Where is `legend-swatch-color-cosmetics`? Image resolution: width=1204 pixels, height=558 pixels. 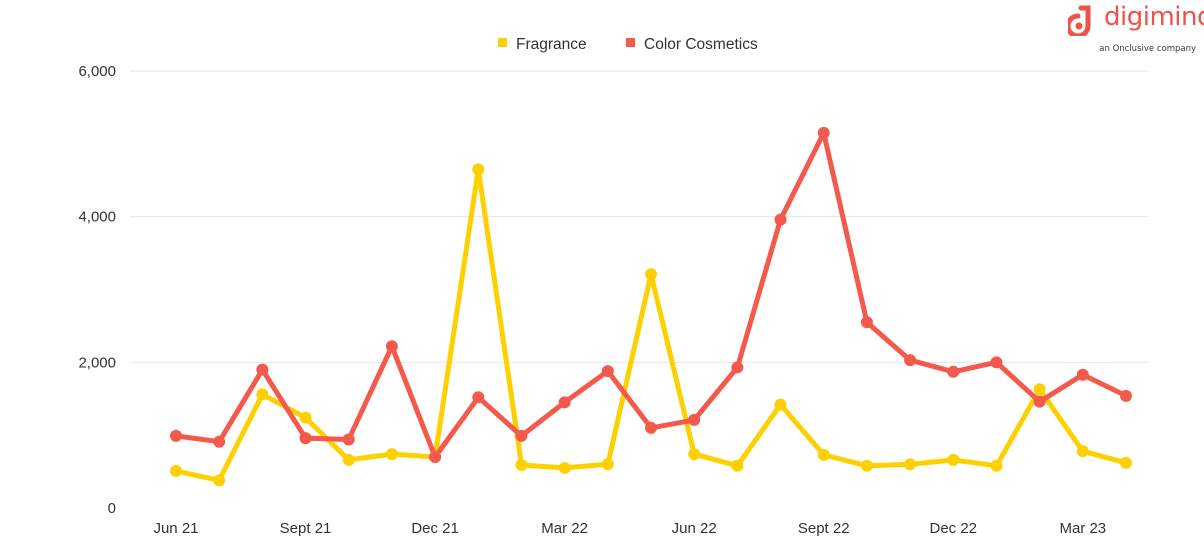 legend-swatch-color-cosmetics is located at coordinates (630, 42).